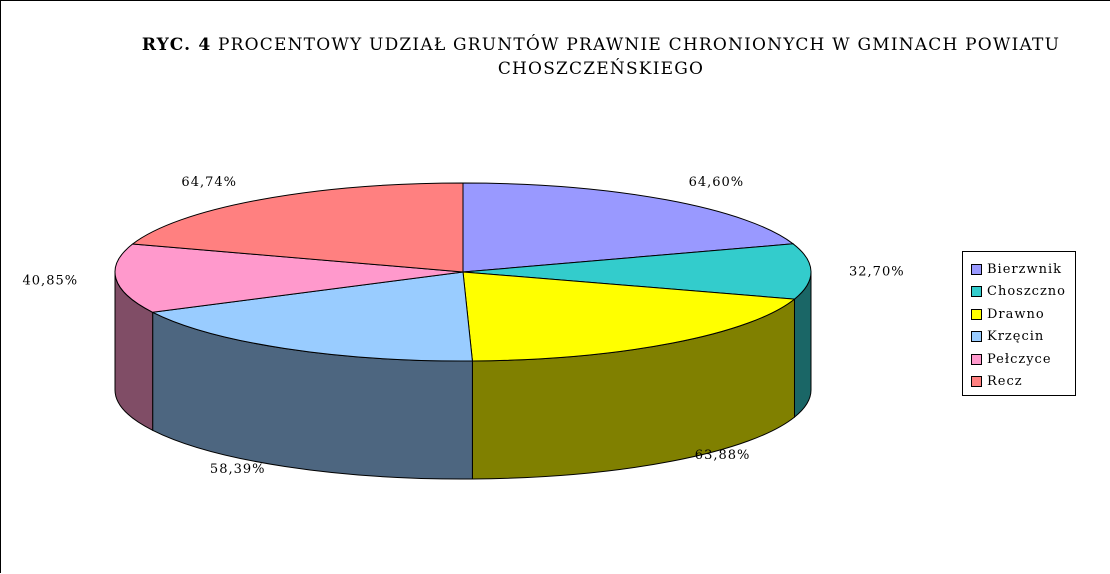 This screenshot has height=574, width=1110. I want to click on slice-label-recz: 64,74%, so click(209, 182).